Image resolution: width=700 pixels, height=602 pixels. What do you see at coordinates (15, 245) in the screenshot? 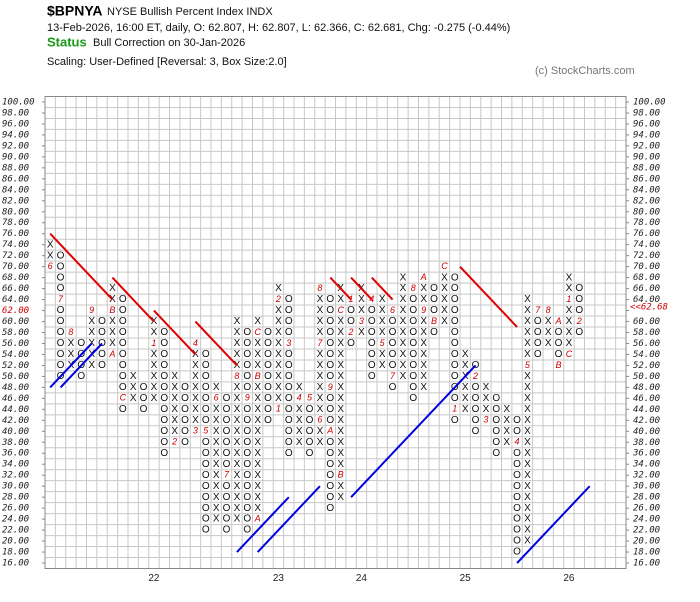
I see `y-tick-label: 74.00` at bounding box center [15, 245].